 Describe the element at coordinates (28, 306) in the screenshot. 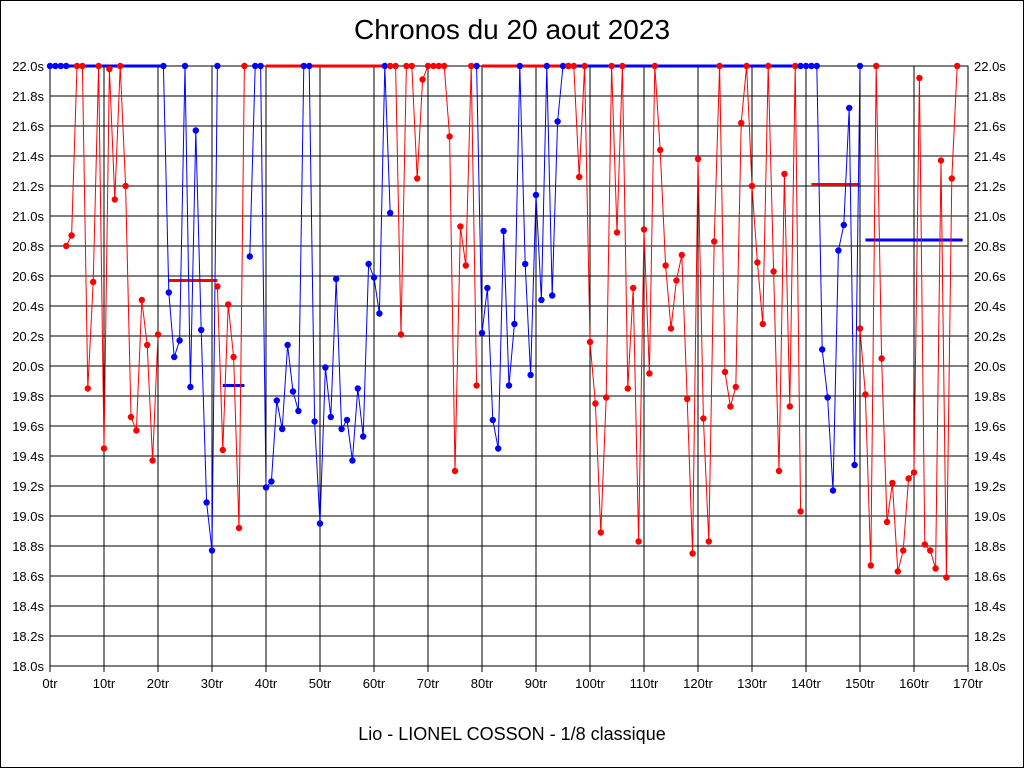

I see `y-tick-label-left: 20.4s` at that location.